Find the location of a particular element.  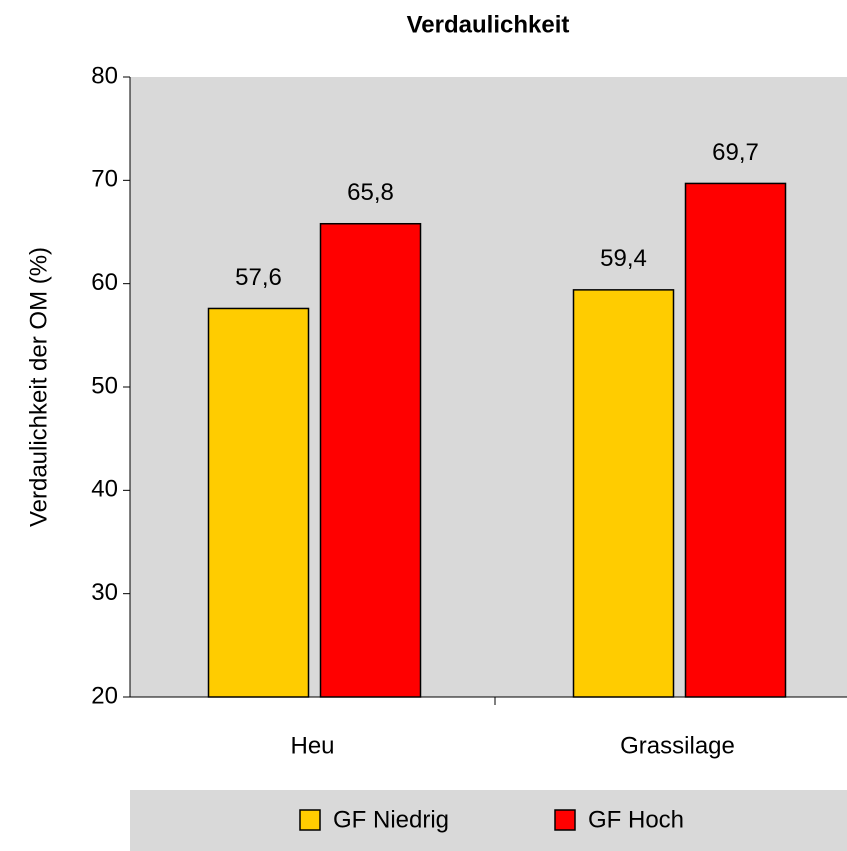

x-tick-label: Heu is located at coordinates (312, 745).